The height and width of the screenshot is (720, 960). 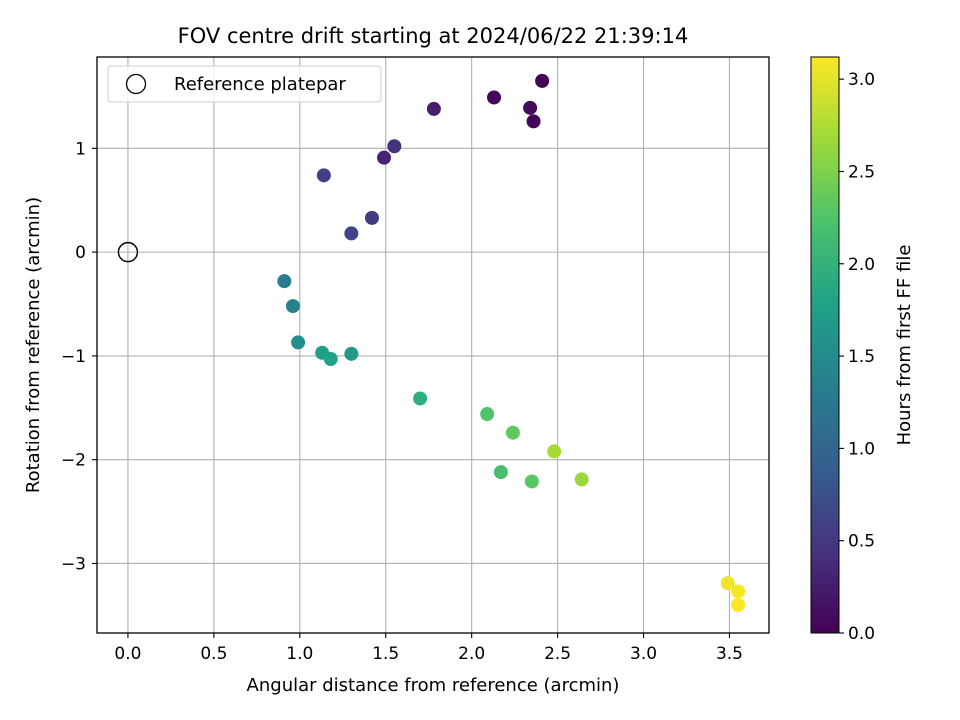 I want to click on colorbar-tick-label: 2.0, so click(x=861, y=265).